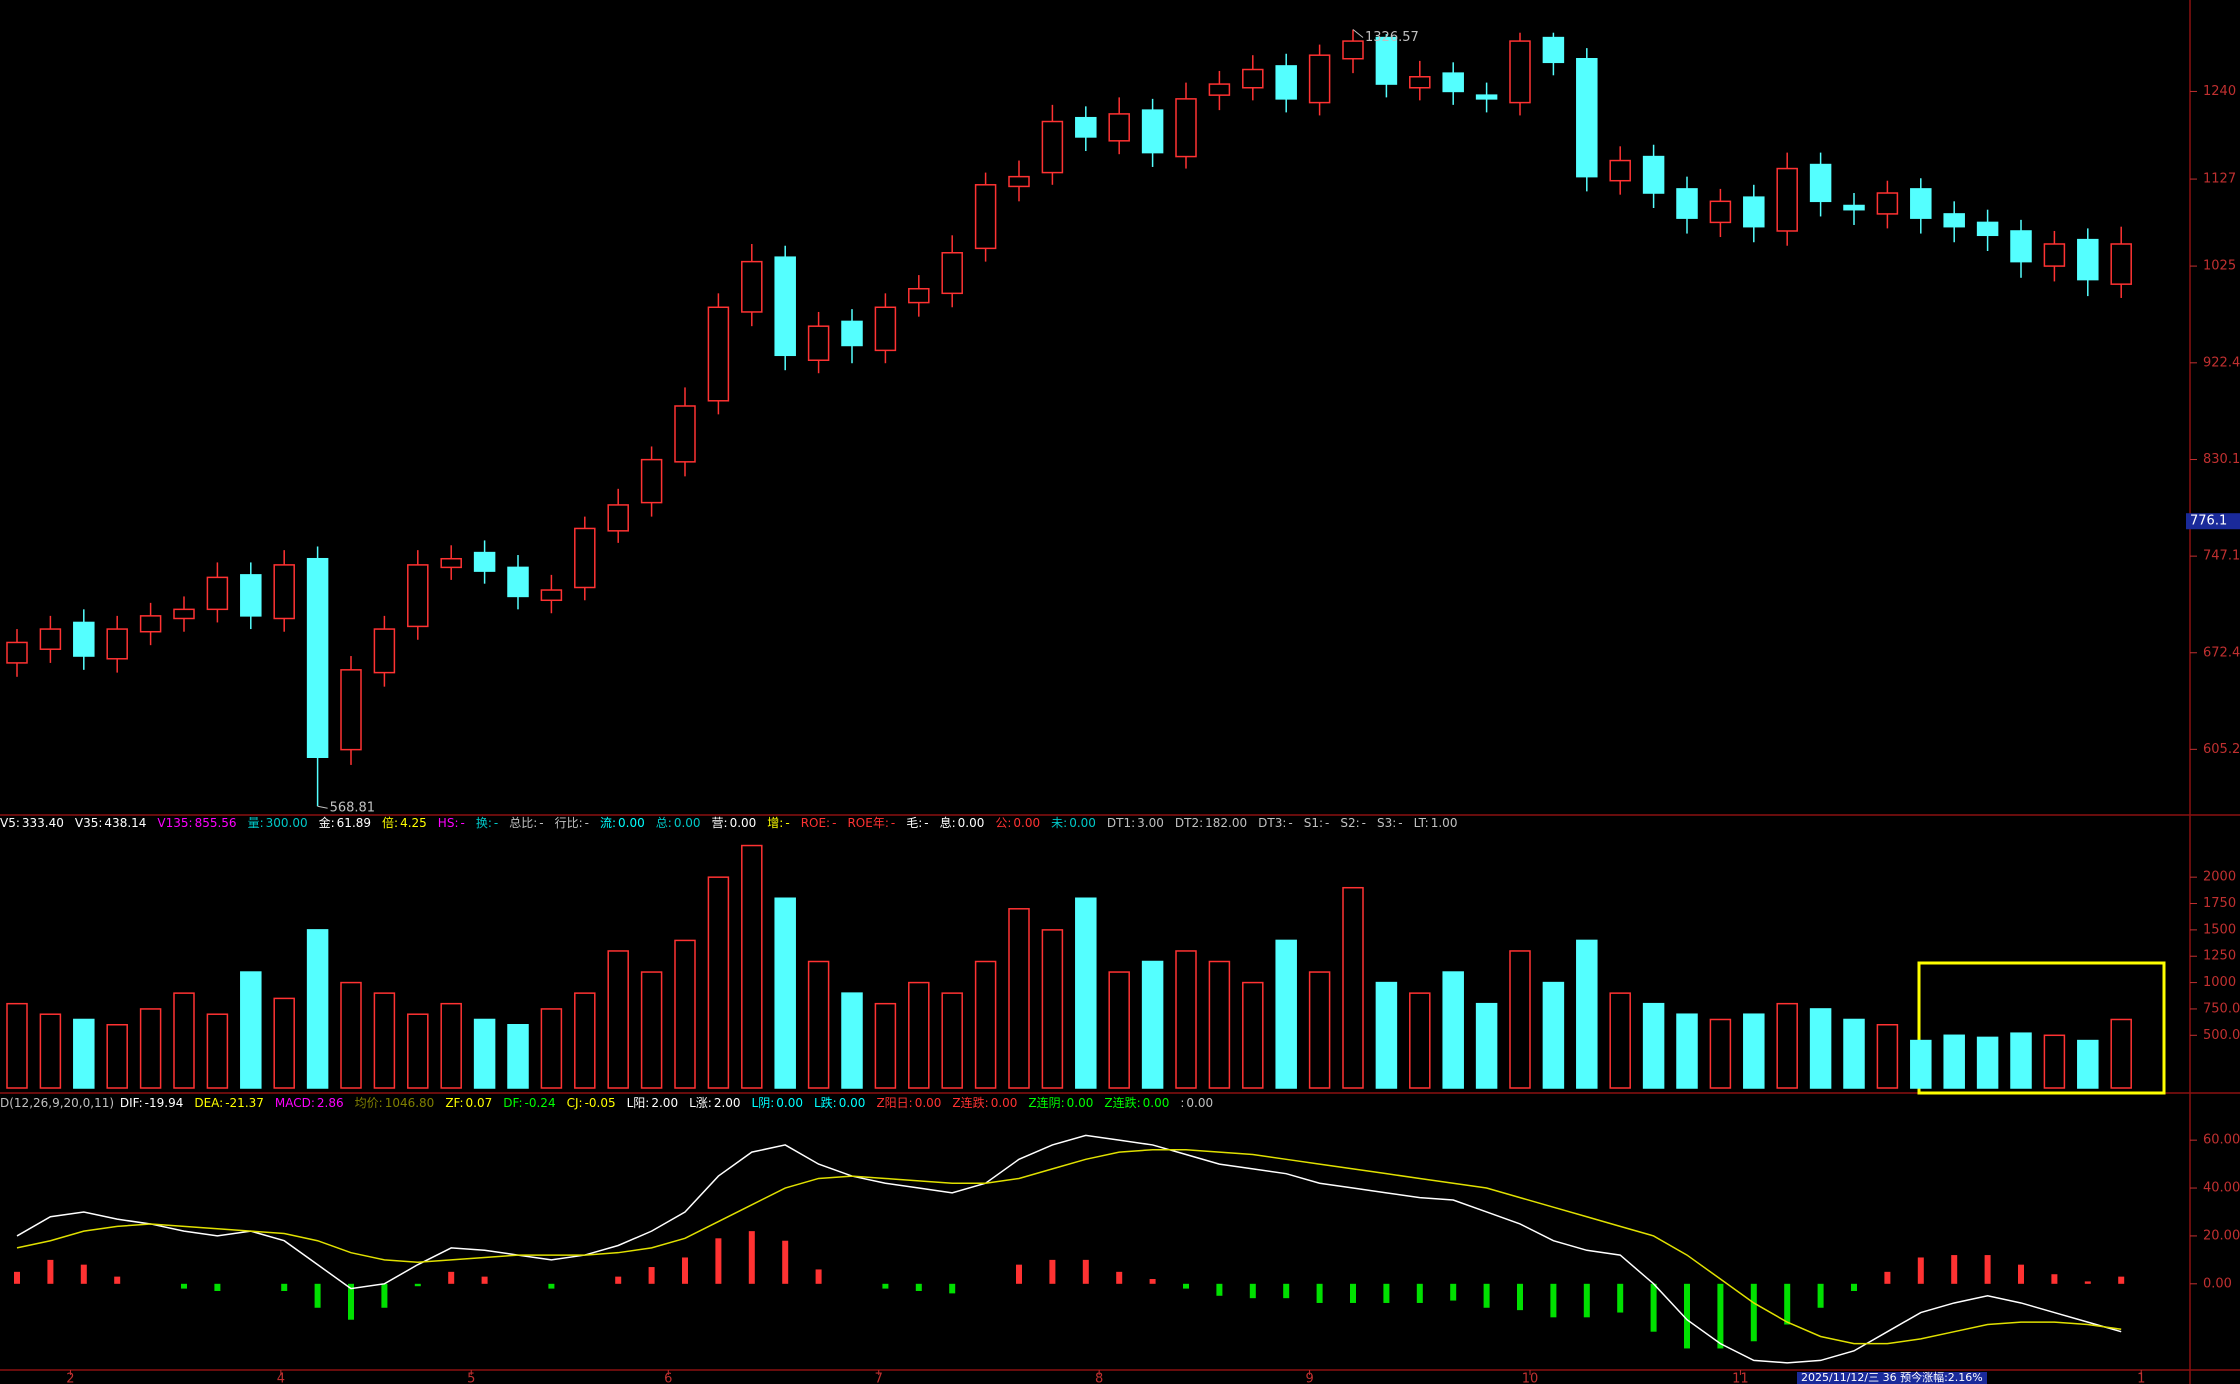 The width and height of the screenshot is (2240, 1384). Describe the element at coordinates (1099, 1378) in the screenshot. I see `x-tick-label: 8` at that location.